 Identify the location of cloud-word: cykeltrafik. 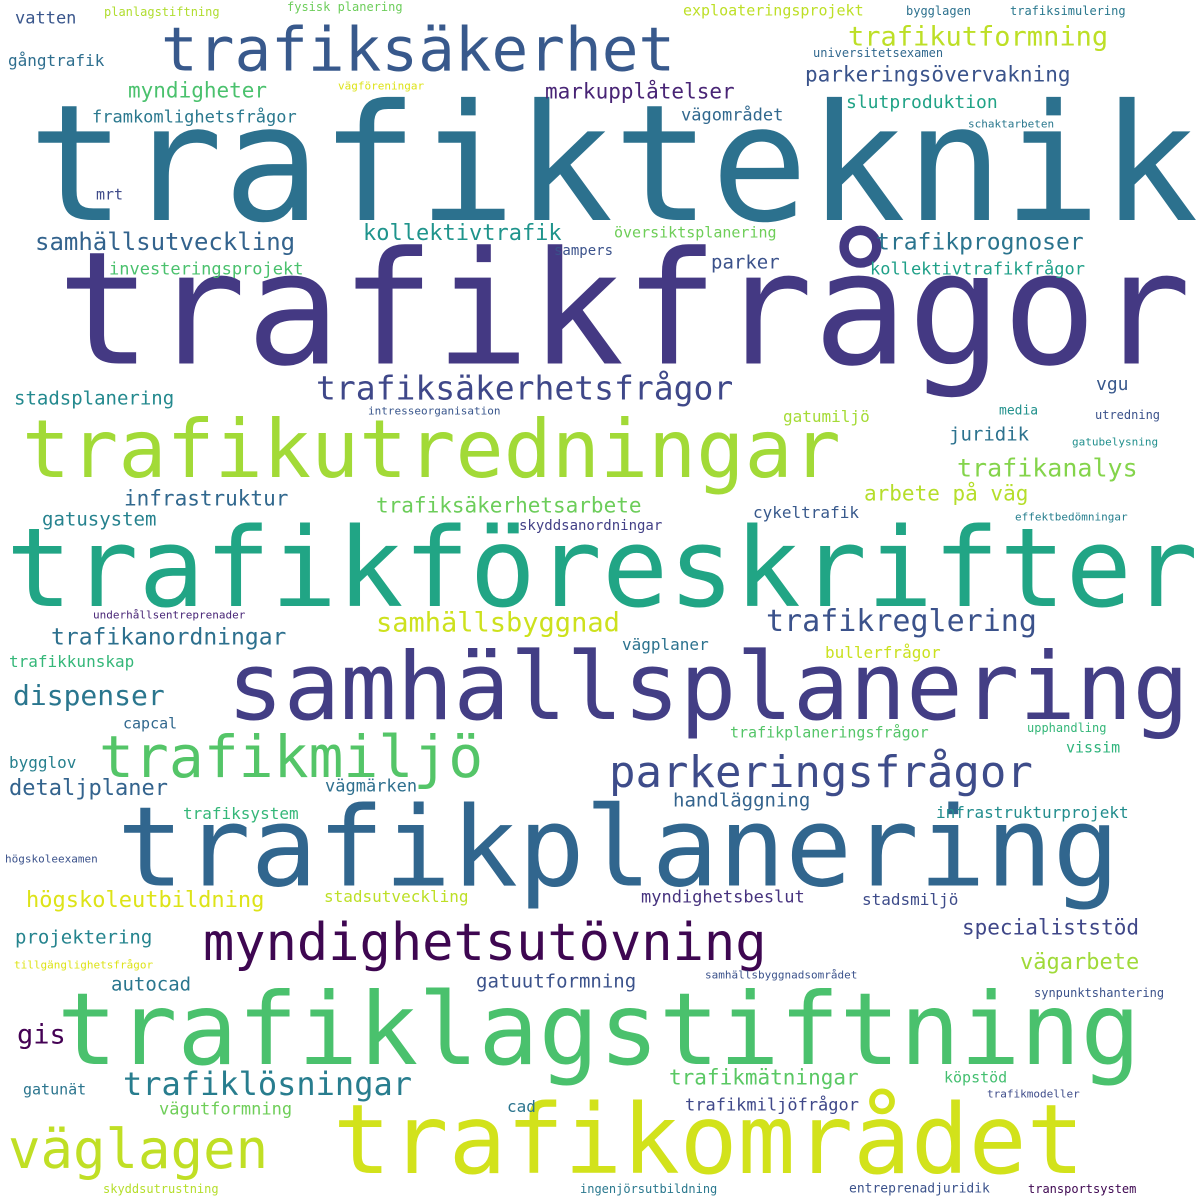
(806, 512).